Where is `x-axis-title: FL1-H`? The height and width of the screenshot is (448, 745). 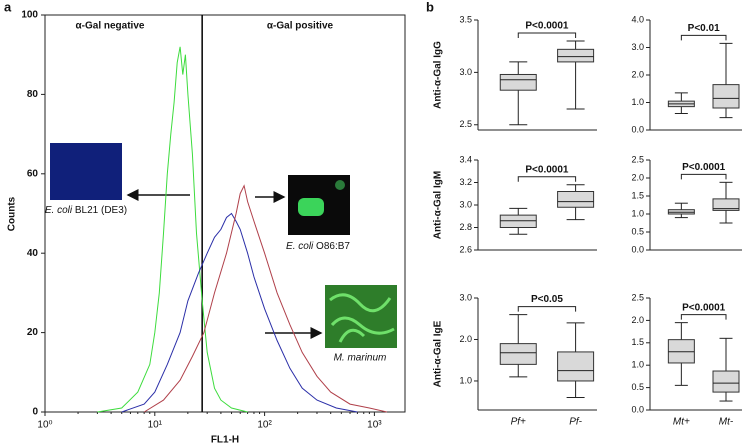 x-axis-title: FL1-H is located at coordinates (225, 440).